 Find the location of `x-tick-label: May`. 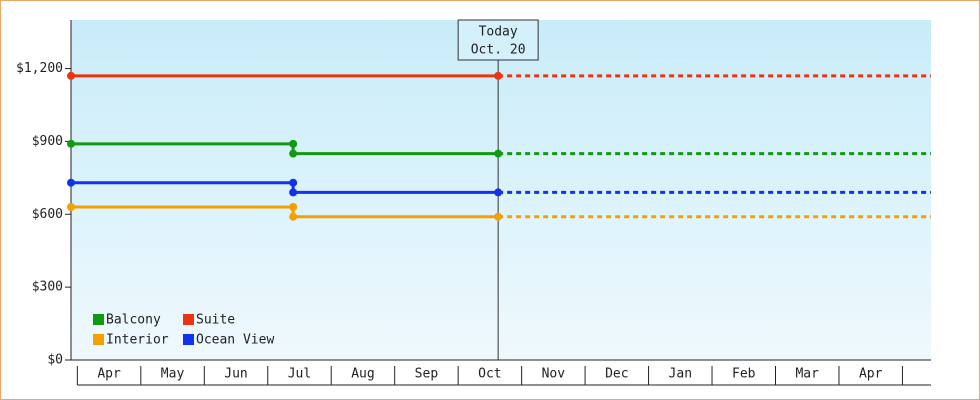

x-tick-label: May is located at coordinates (173, 374).